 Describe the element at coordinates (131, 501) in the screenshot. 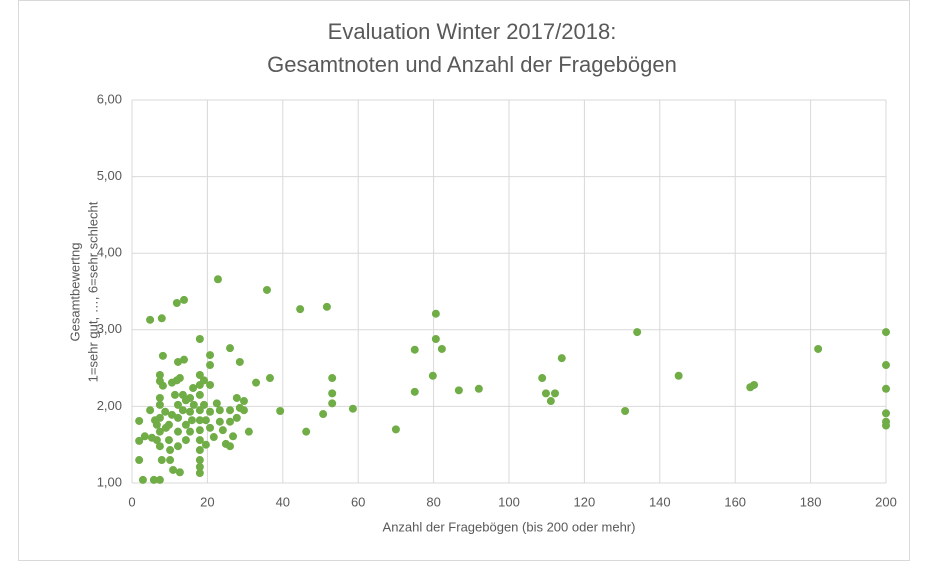

I see `x-tick-label: 0` at that location.